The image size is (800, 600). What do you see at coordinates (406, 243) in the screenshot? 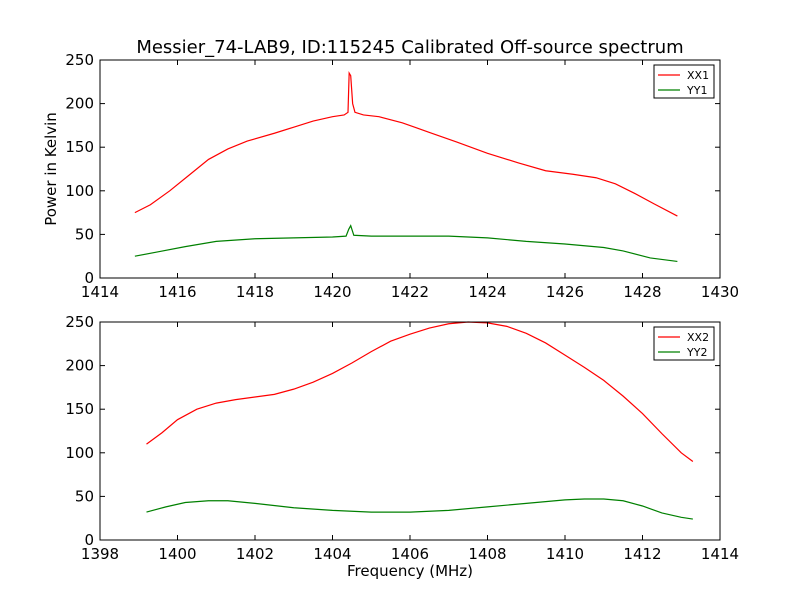
I see `series-line-yy1` at bounding box center [406, 243].